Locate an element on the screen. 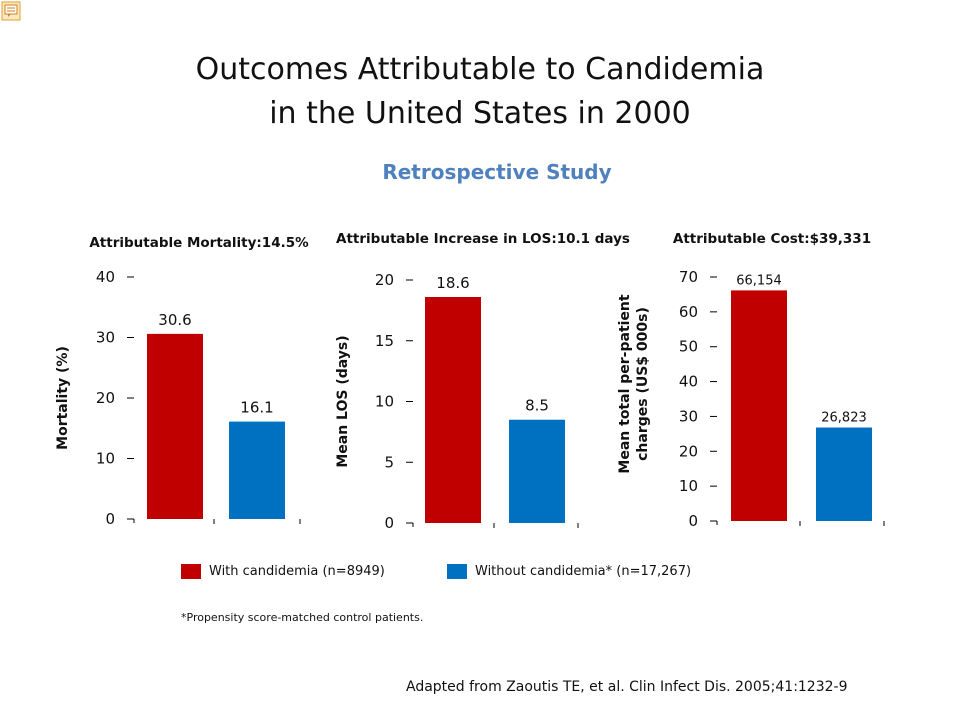  title-line-1: Outcomes Attributable to Candidemia is located at coordinates (480, 69).